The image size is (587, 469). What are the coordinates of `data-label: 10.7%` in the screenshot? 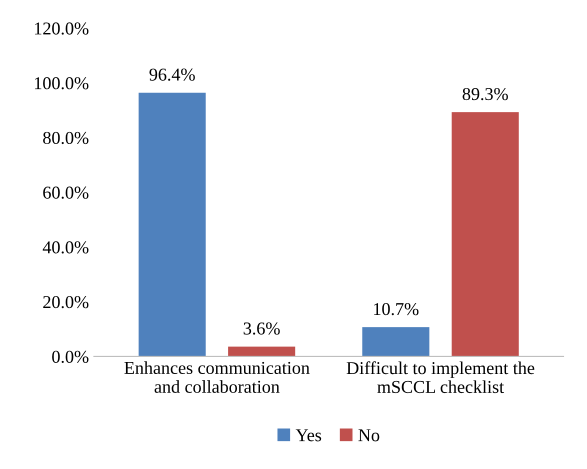 It's located at (396, 309).